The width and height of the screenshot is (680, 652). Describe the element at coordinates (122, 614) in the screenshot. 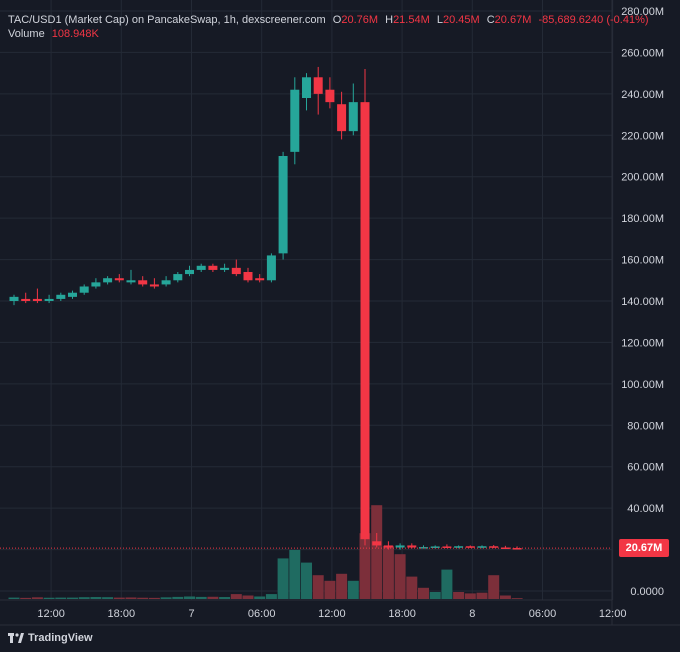

I see `x-tick-label: 18:00` at that location.